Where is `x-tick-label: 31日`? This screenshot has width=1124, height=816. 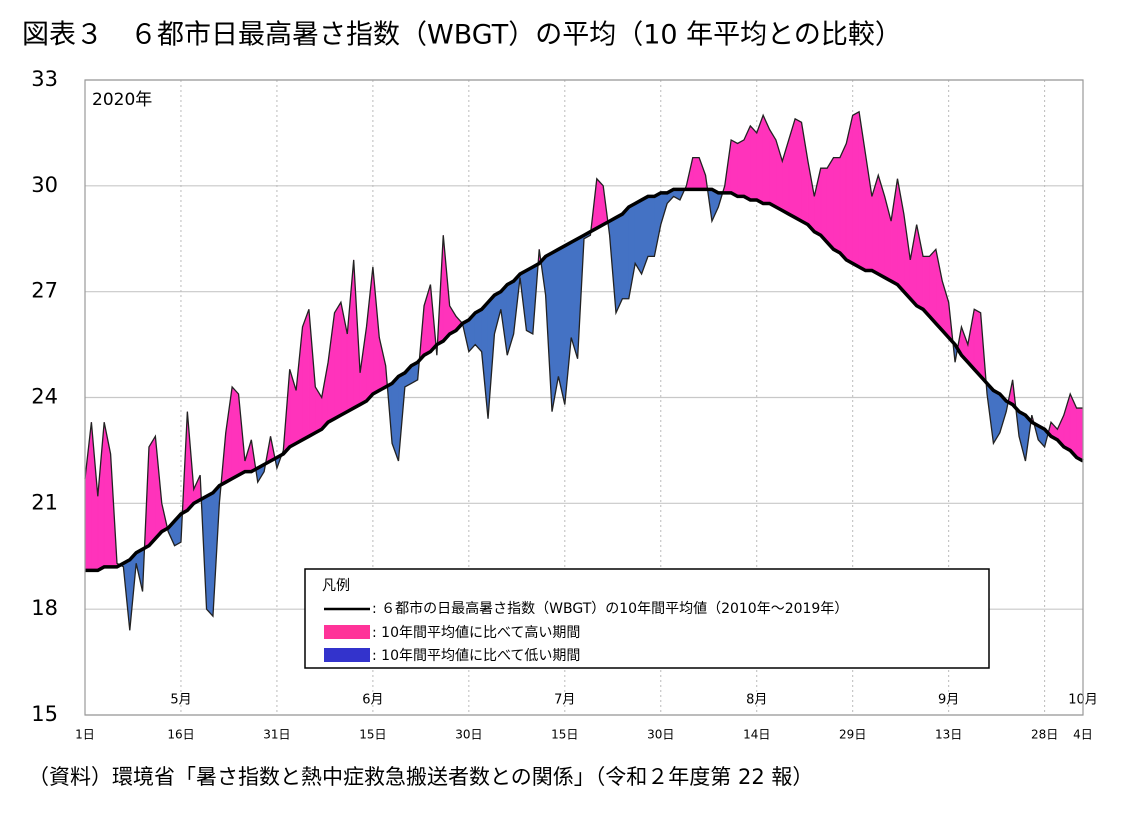
x-tick-label: 31日 is located at coordinates (276, 735).